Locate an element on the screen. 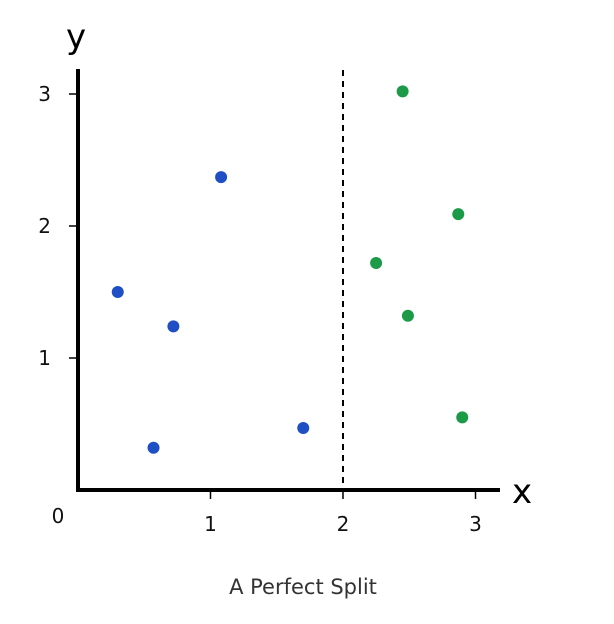  x-tick-label: 2 is located at coordinates (343, 524).